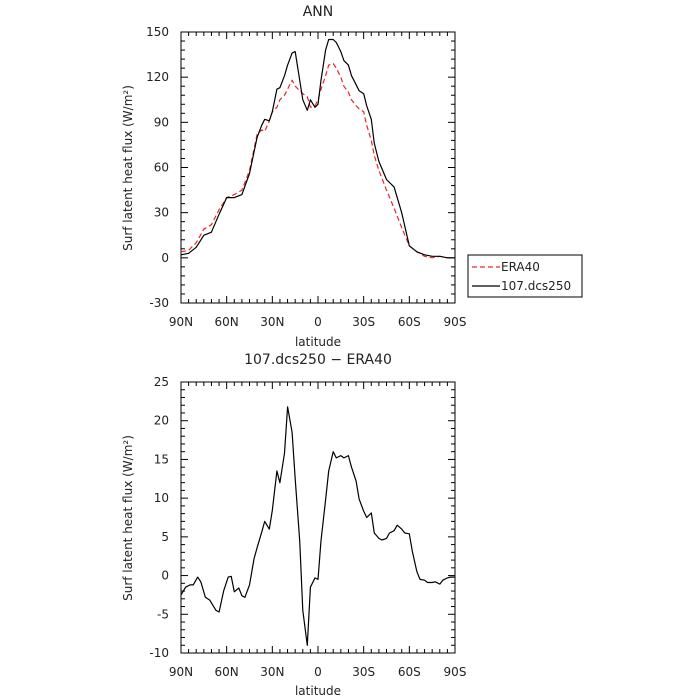  I want to click on bottom-chart-y-tick-label: -5, so click(163, 614).